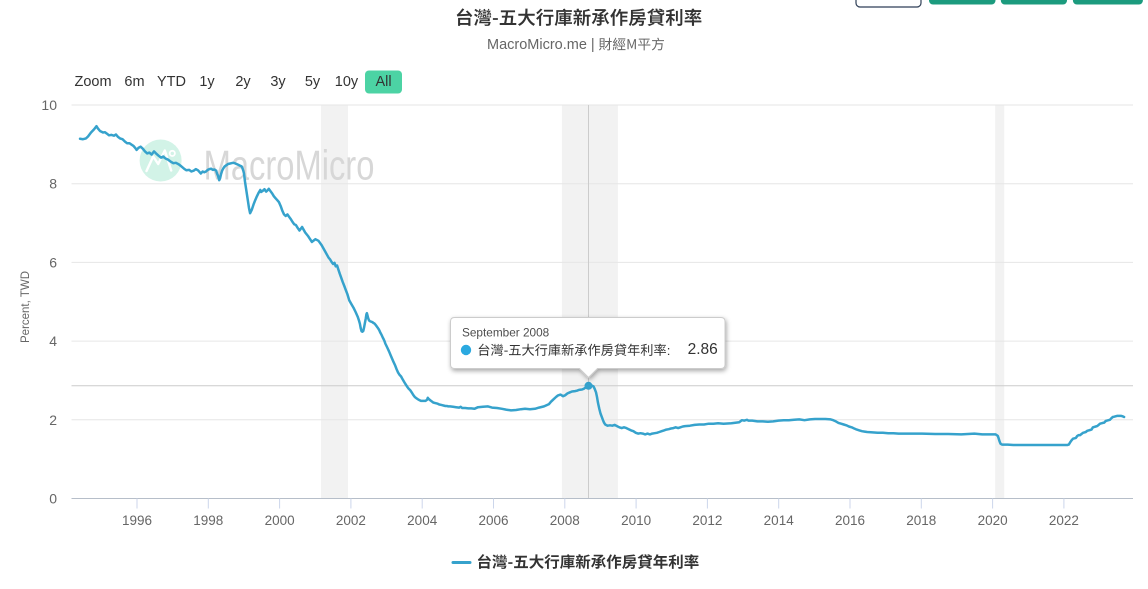 The image size is (1148, 589). I want to click on svg-text: 2012, so click(707, 520).